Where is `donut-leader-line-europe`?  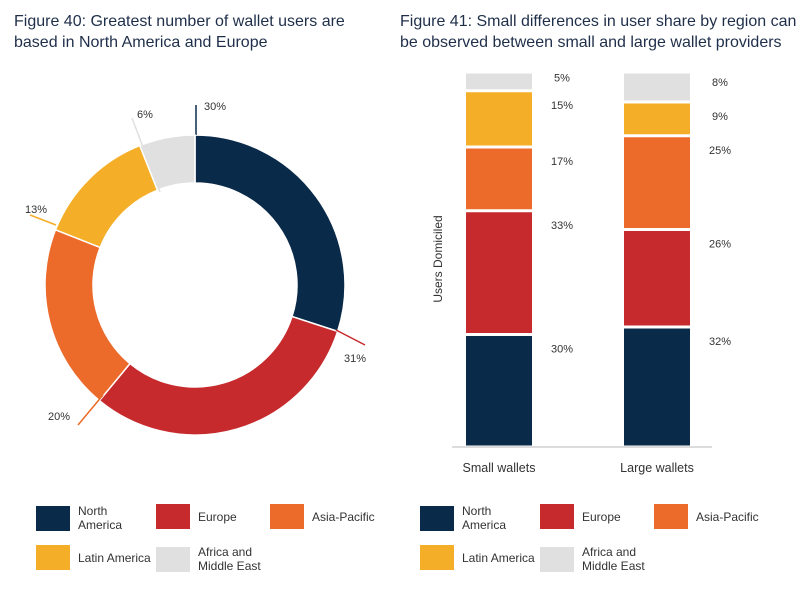 donut-leader-line-europe is located at coordinates (350, 337).